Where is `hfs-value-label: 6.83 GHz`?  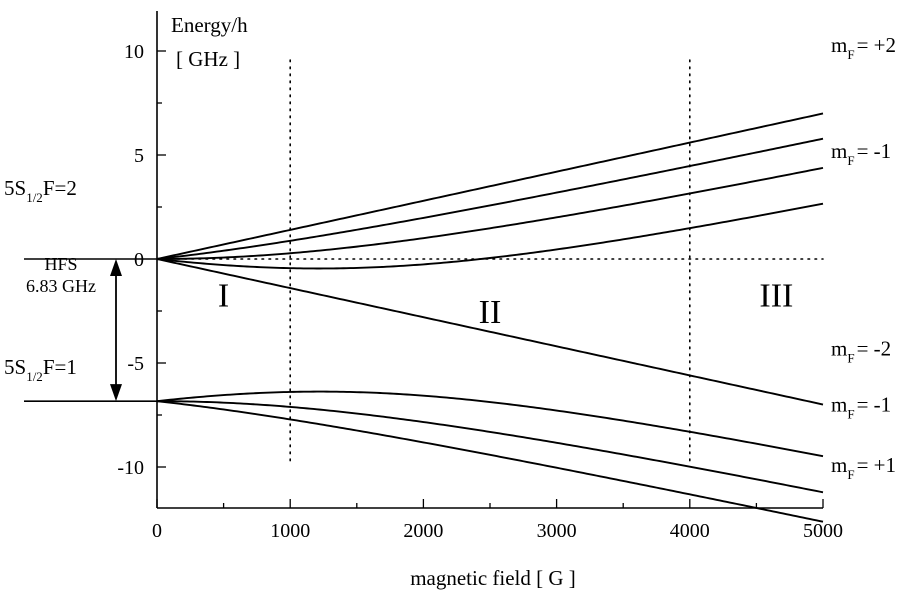
hfs-value-label: 6.83 GHz is located at coordinates (61, 286).